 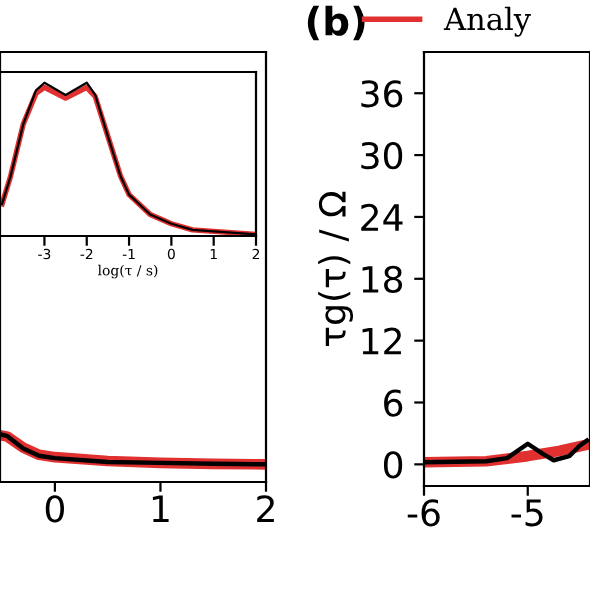 What do you see at coordinates (336, 268) in the screenshot?
I see `y-axis-title: τg(τ) / Ω` at bounding box center [336, 268].